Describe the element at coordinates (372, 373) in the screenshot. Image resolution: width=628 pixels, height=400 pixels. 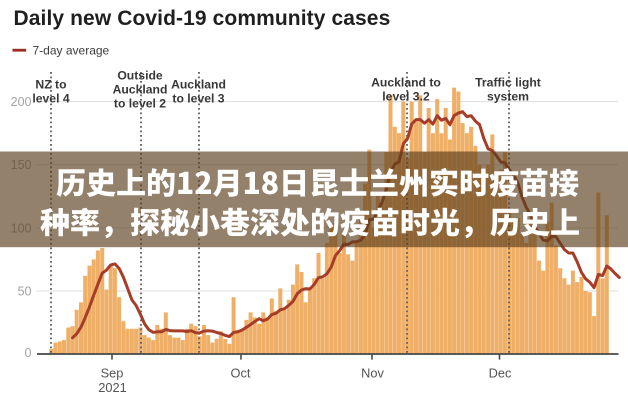
I see `svg-text: Nov` at that location.